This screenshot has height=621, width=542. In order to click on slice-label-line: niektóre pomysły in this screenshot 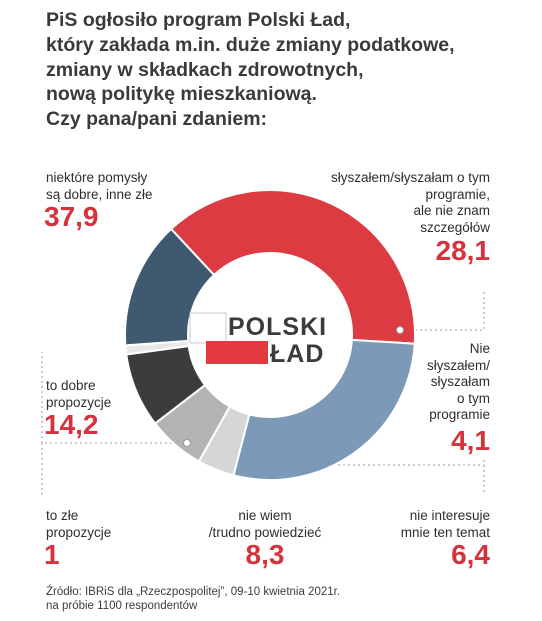, I will do `click(97, 177)`.